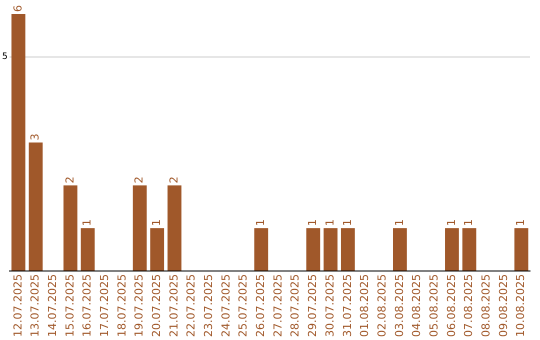 The image size is (540, 340). I want to click on x-tick-label: 04.08.2025, so click(417, 306).